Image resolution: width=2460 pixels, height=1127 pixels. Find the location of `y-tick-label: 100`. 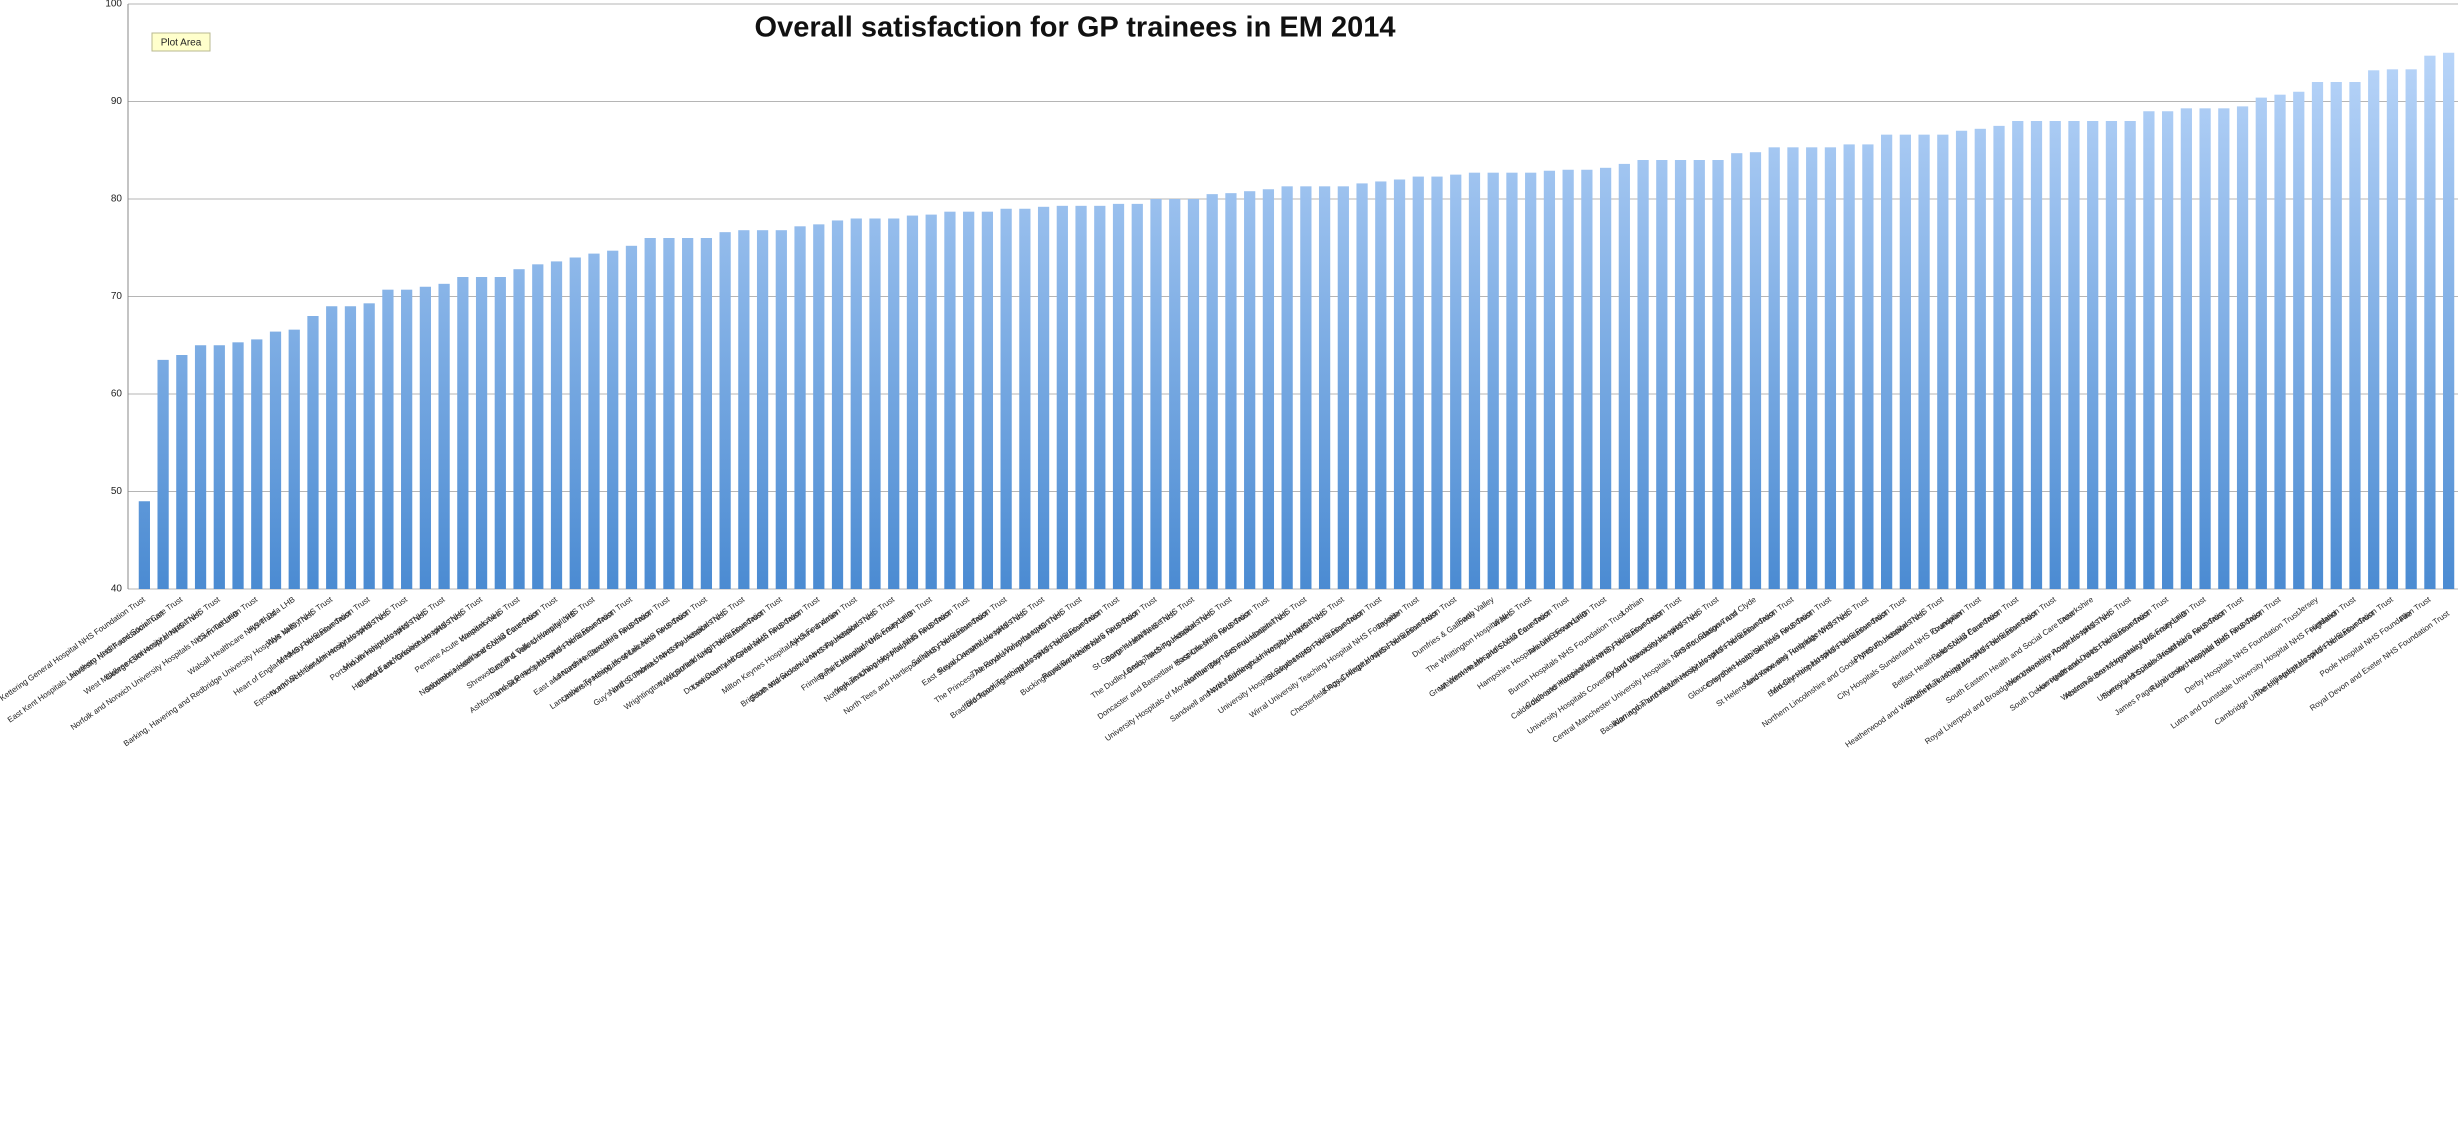

y-tick-label: 100 is located at coordinates (113, 5).